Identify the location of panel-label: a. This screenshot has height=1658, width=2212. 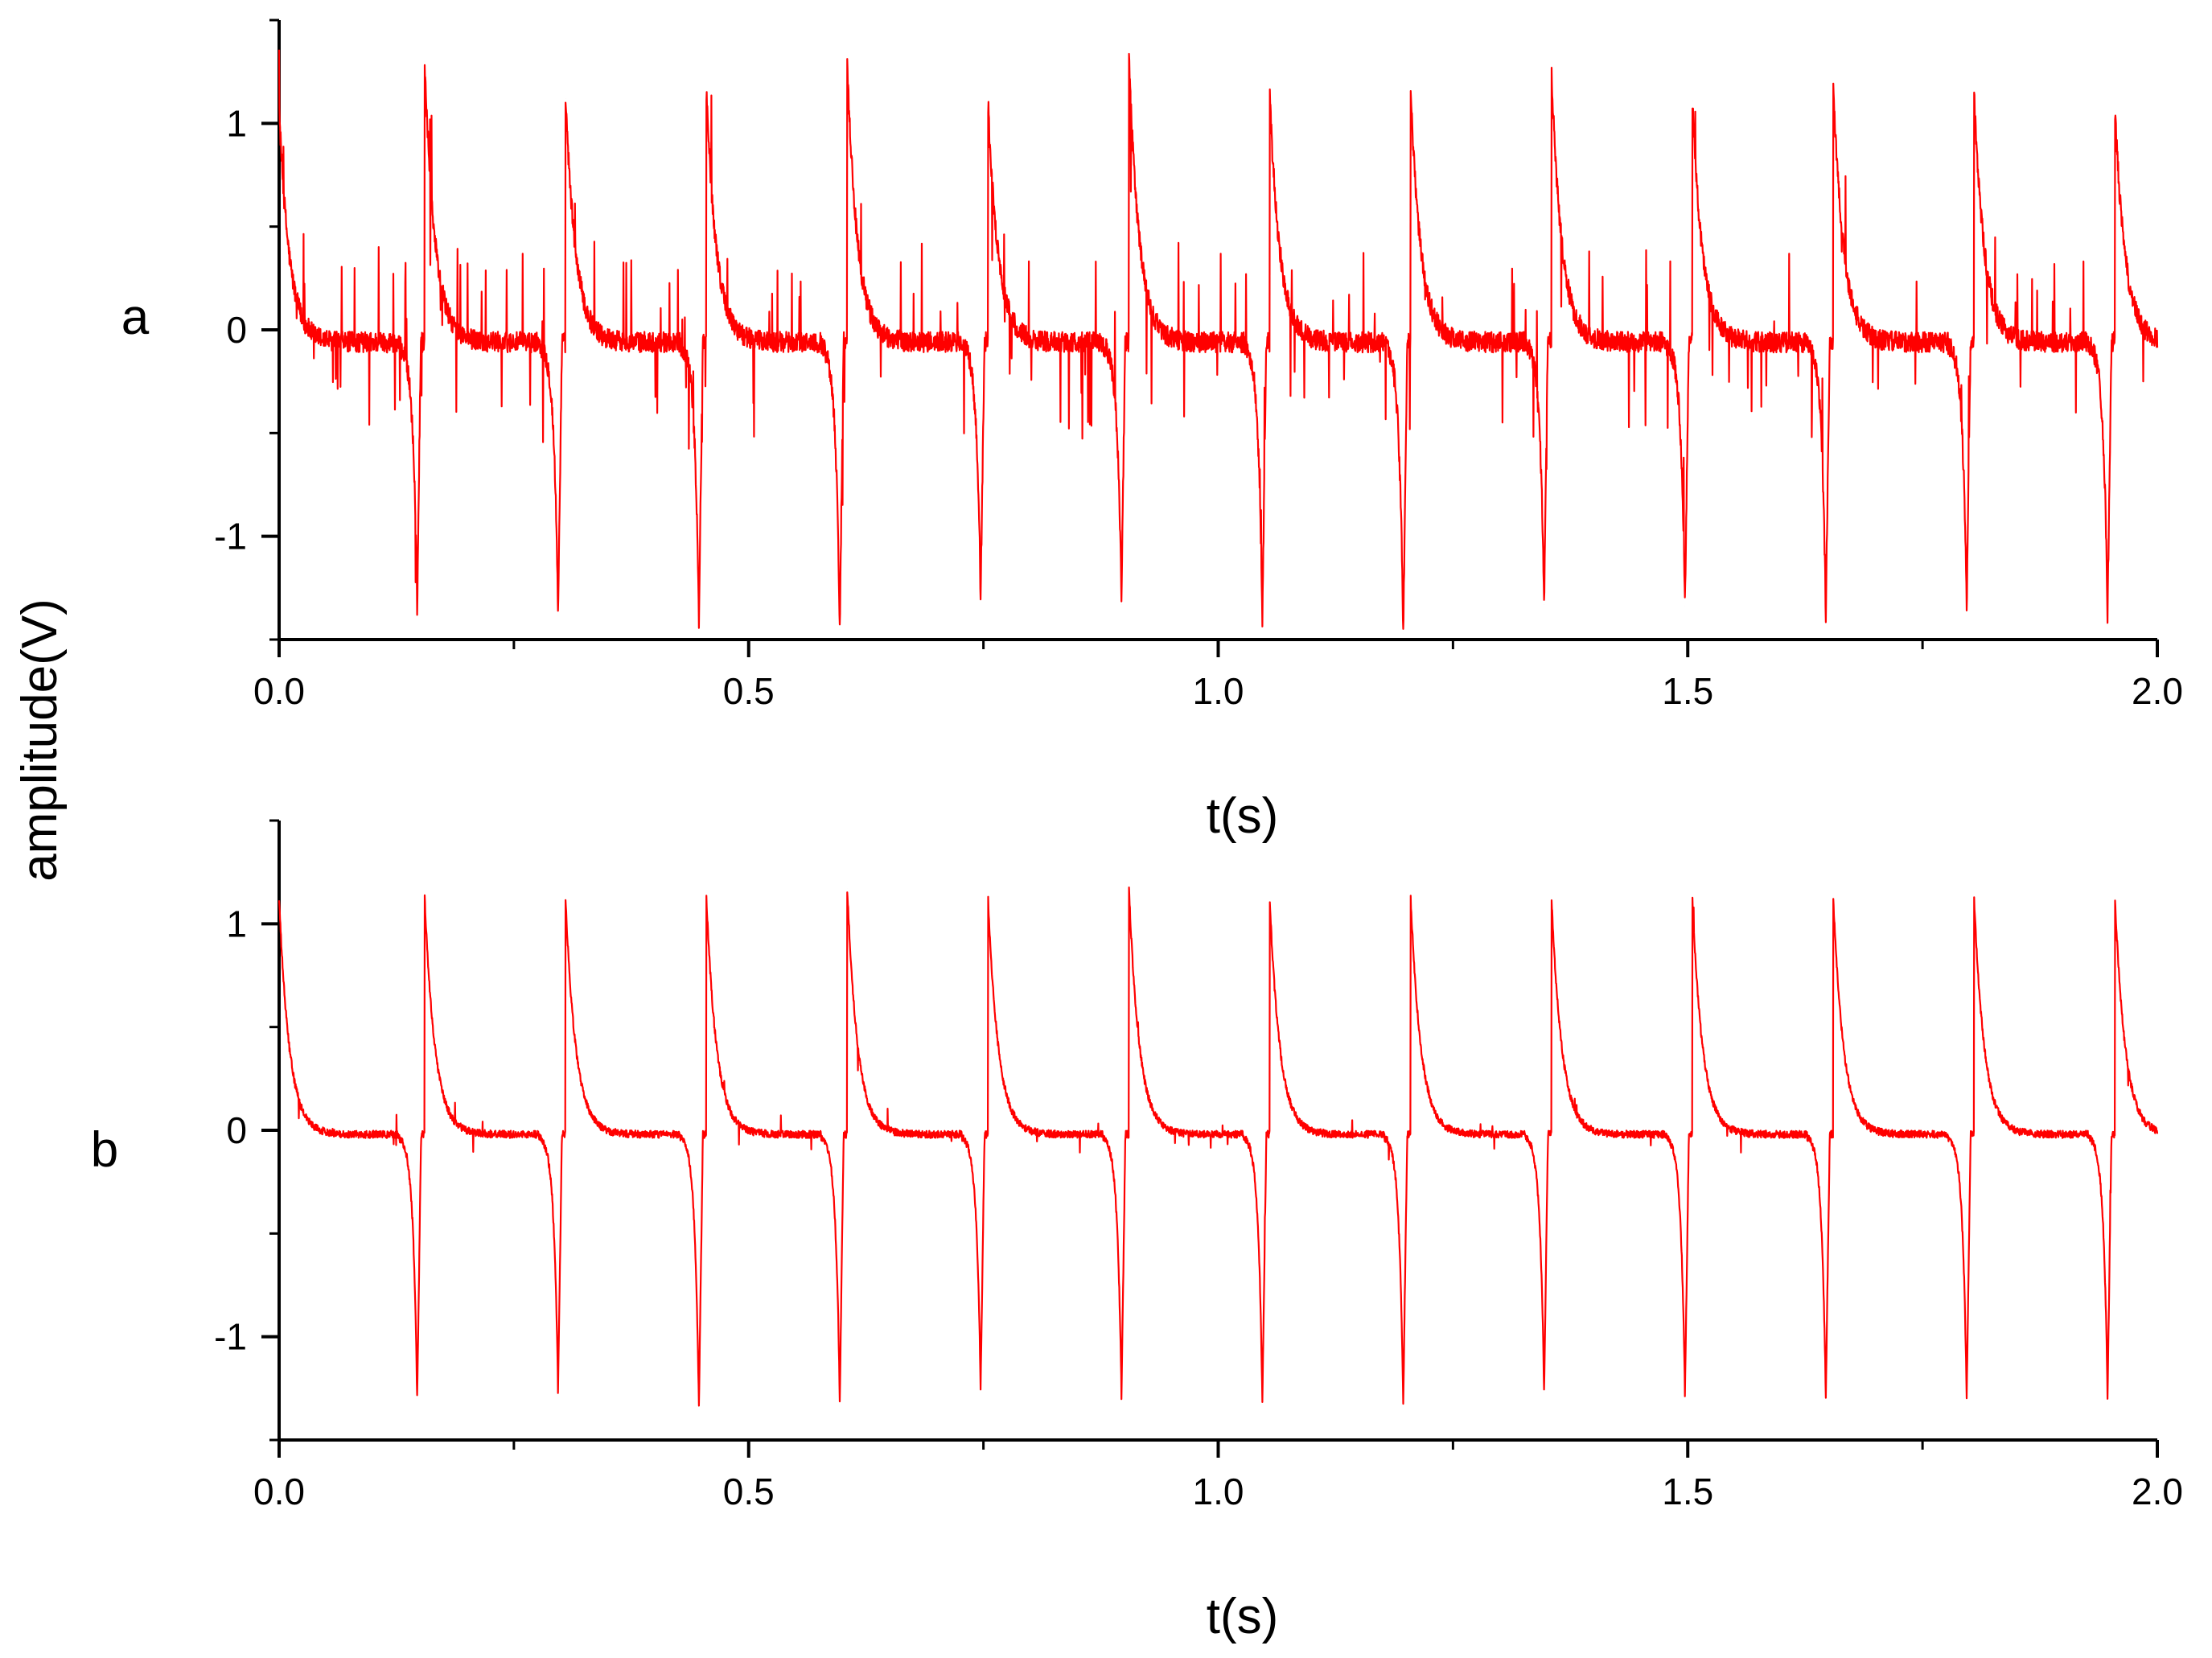
(135, 317).